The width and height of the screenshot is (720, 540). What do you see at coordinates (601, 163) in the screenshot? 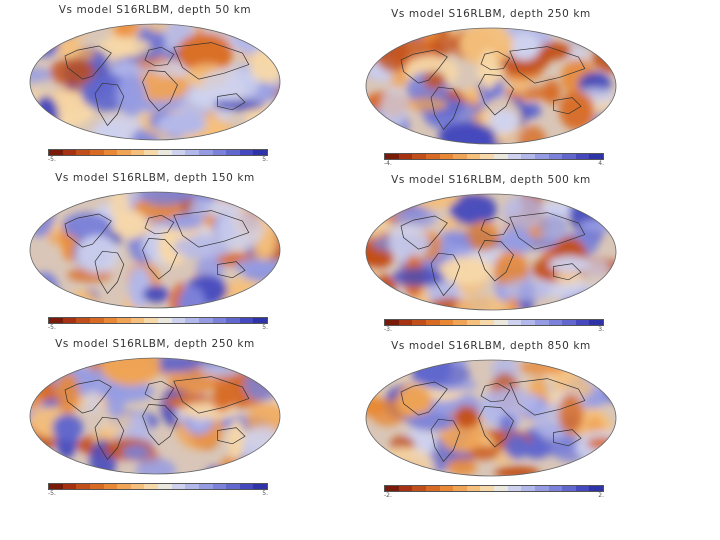
I see `colorbar-max-label: 4.` at bounding box center [601, 163].